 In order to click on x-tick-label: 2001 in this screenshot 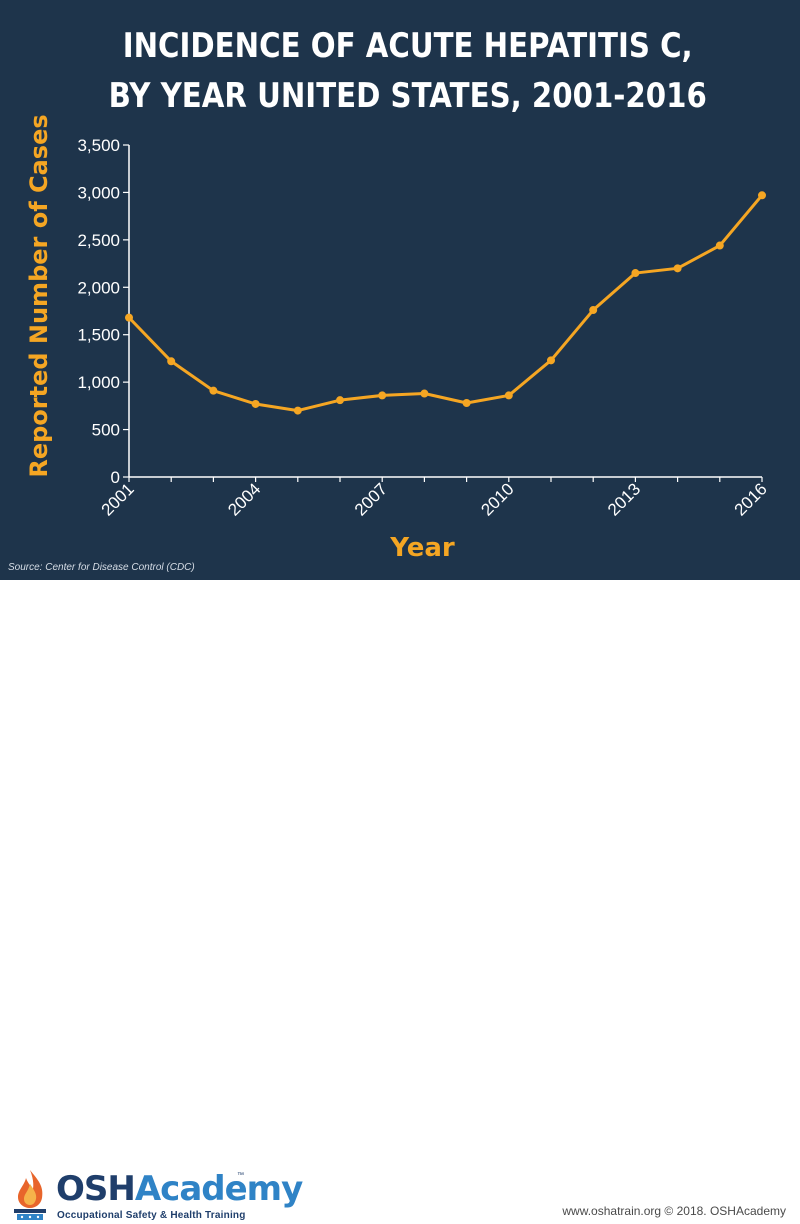, I will do `click(118, 499)`.